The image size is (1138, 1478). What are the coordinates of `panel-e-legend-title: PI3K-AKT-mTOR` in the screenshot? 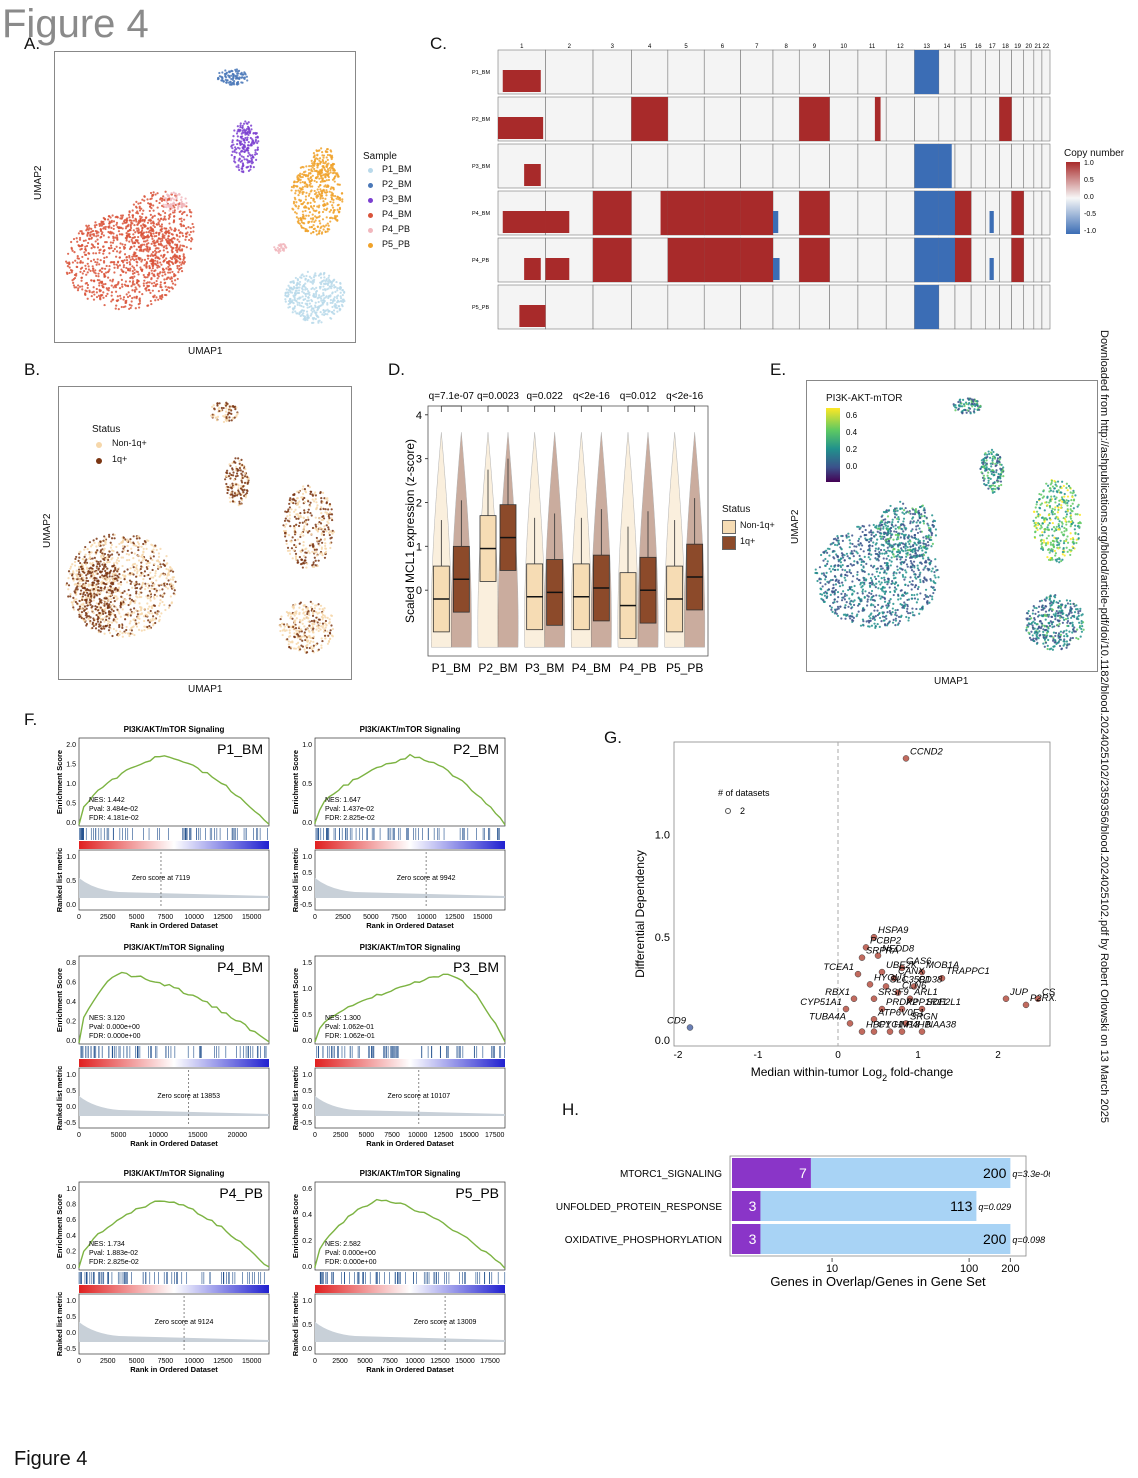 It's located at (864, 398).